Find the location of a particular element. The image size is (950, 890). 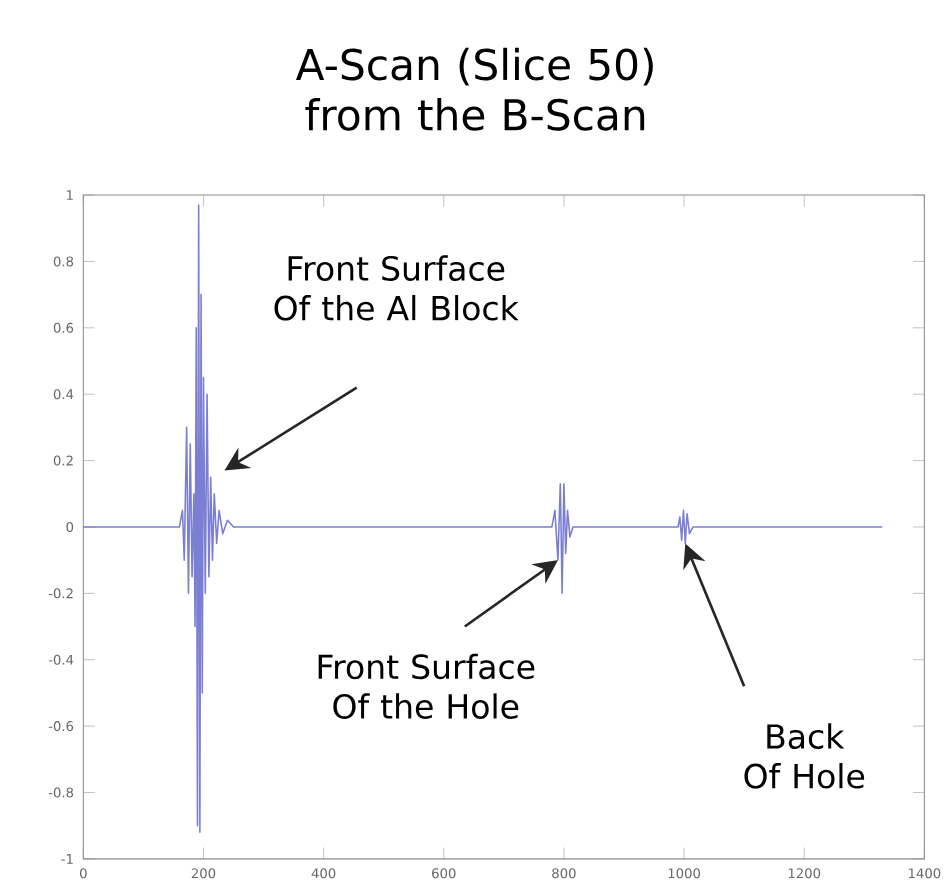

annotation: Back Of Hole is located at coordinates (804, 756).